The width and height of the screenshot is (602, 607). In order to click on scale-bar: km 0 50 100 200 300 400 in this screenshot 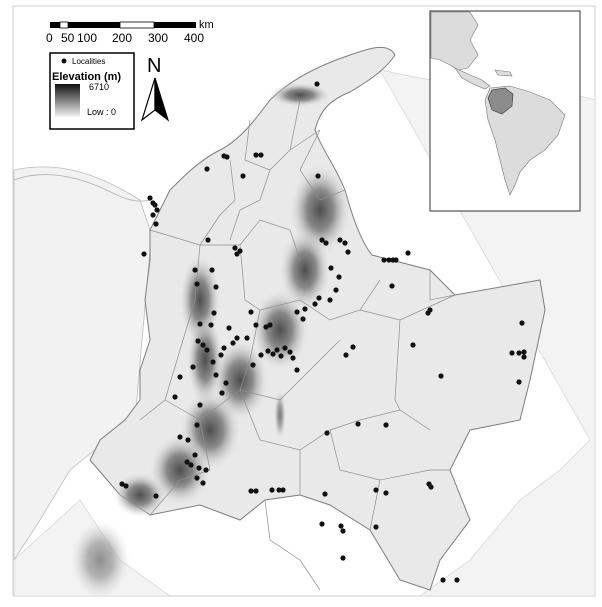, I will do `click(130, 32)`.